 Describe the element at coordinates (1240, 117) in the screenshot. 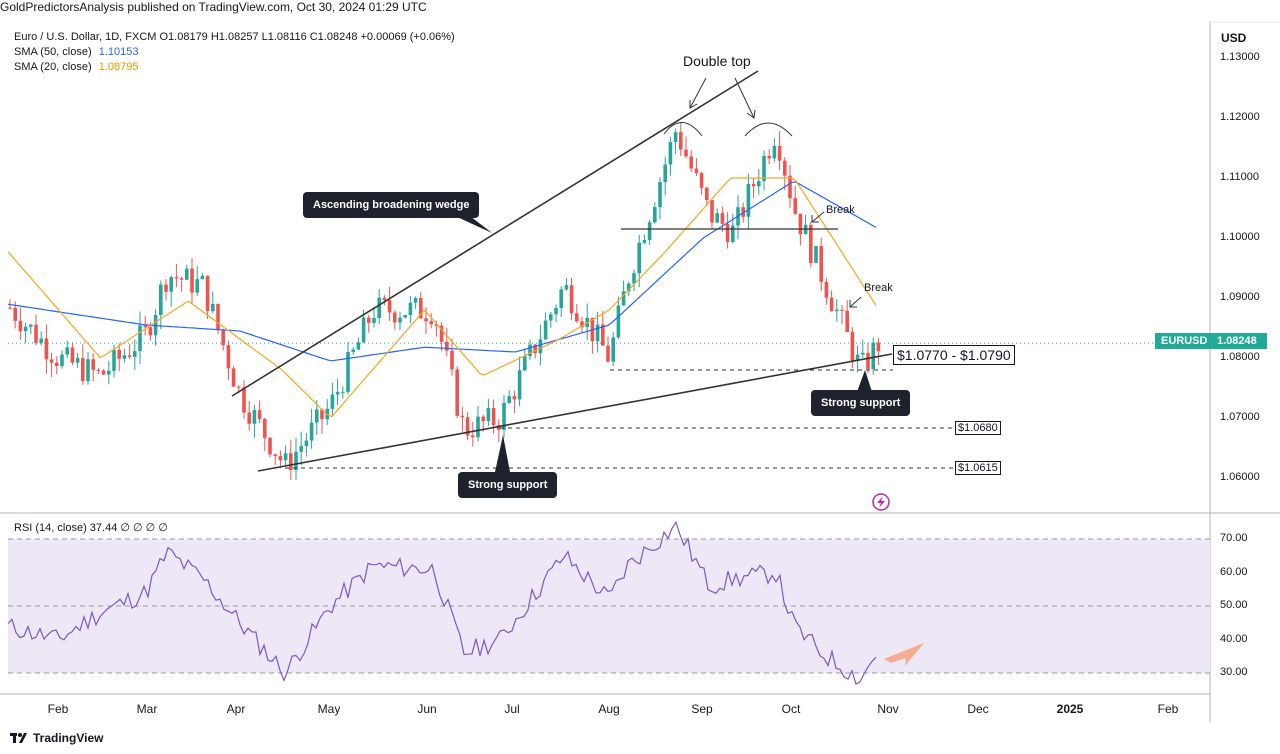

I see `price-tick-label: 1.12000` at that location.